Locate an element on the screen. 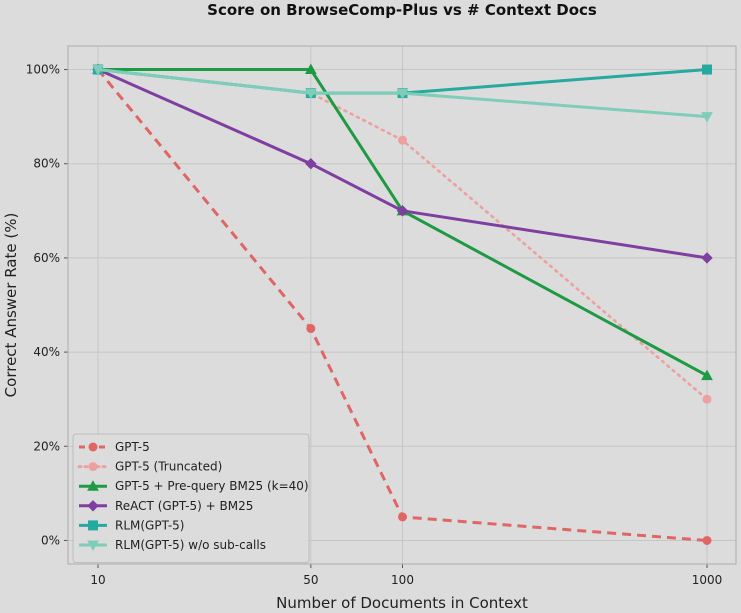 This screenshot has height=613, width=741. series-line-rlm-gpt-5-w-o-sub-calls is located at coordinates (402, 93).